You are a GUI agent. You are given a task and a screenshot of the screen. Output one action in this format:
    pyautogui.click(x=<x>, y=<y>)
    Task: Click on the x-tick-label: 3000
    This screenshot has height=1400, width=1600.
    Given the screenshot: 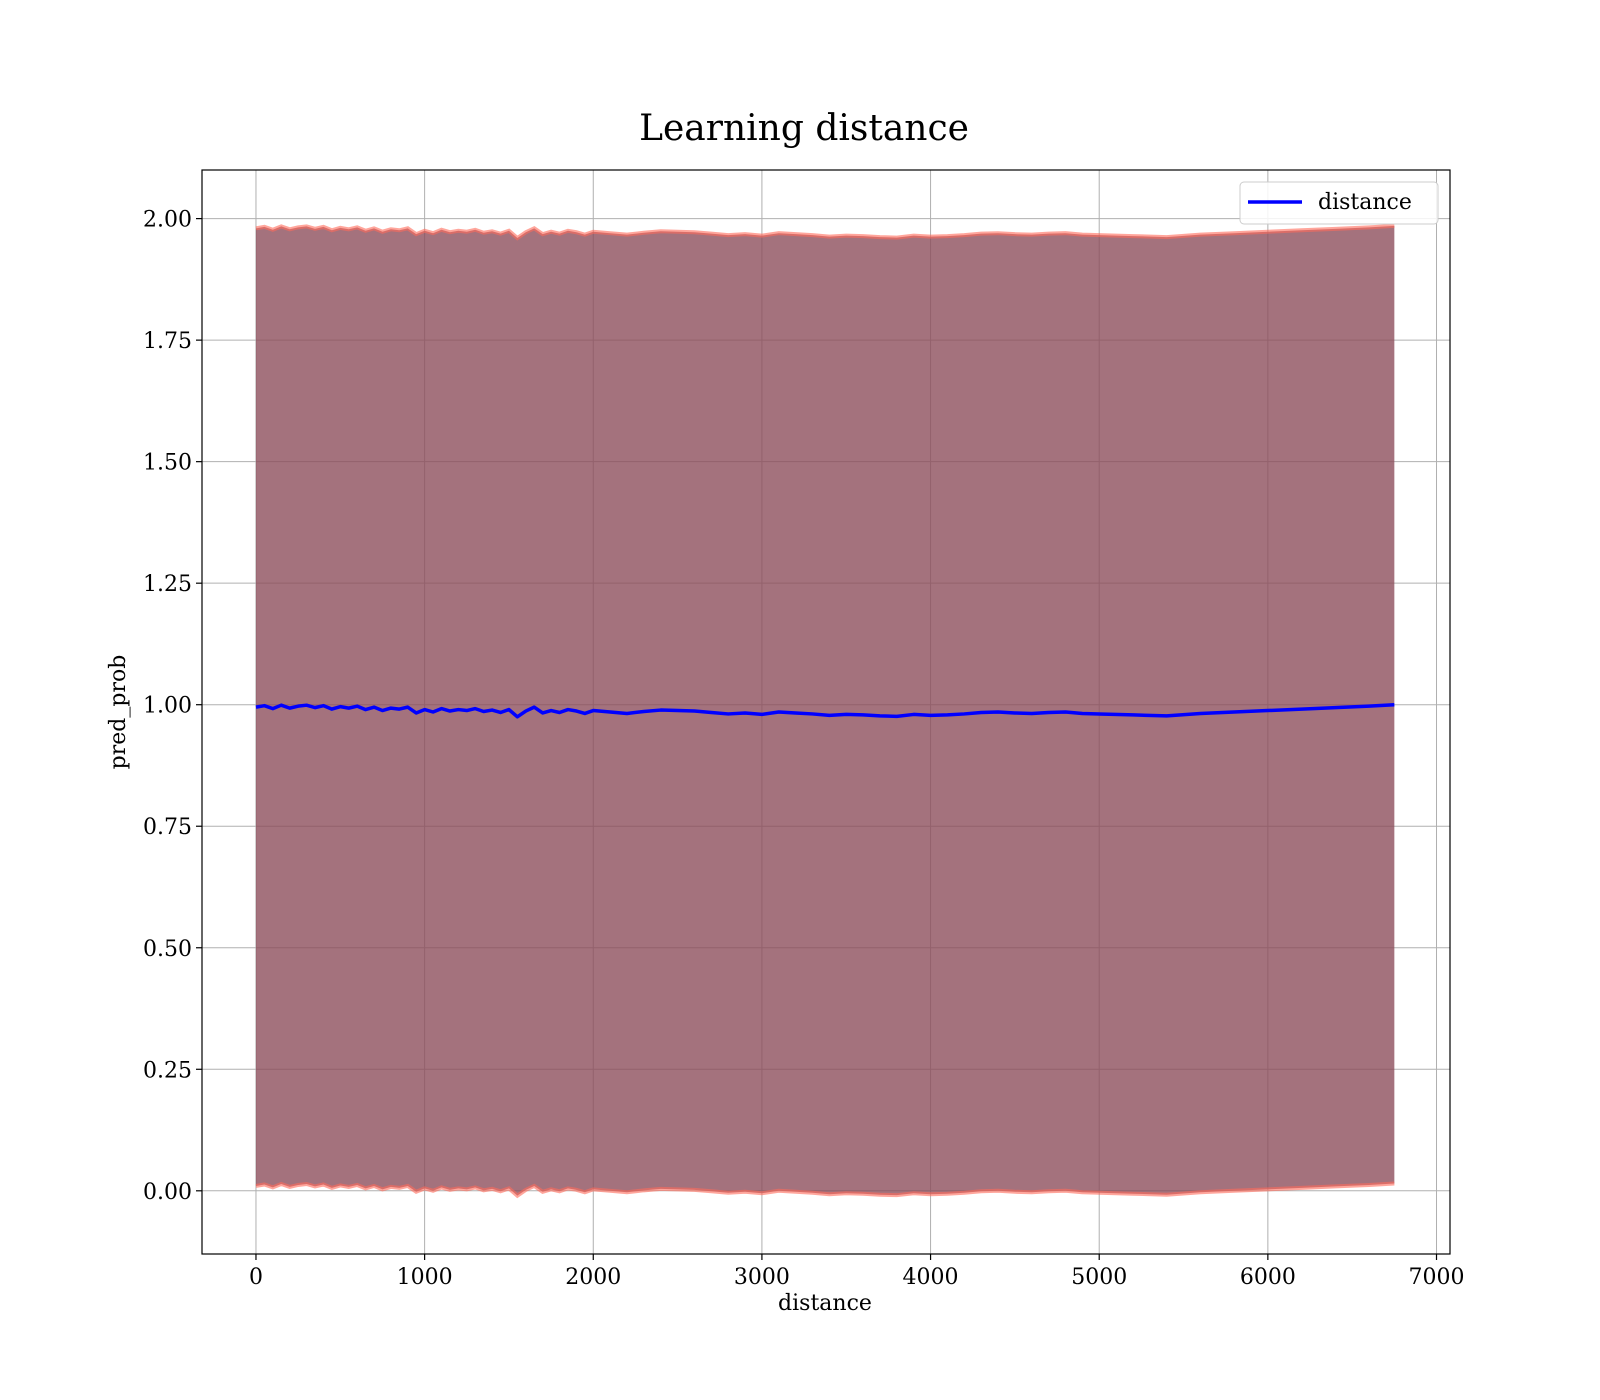 What is the action you would take?
    pyautogui.click(x=762, y=1277)
    